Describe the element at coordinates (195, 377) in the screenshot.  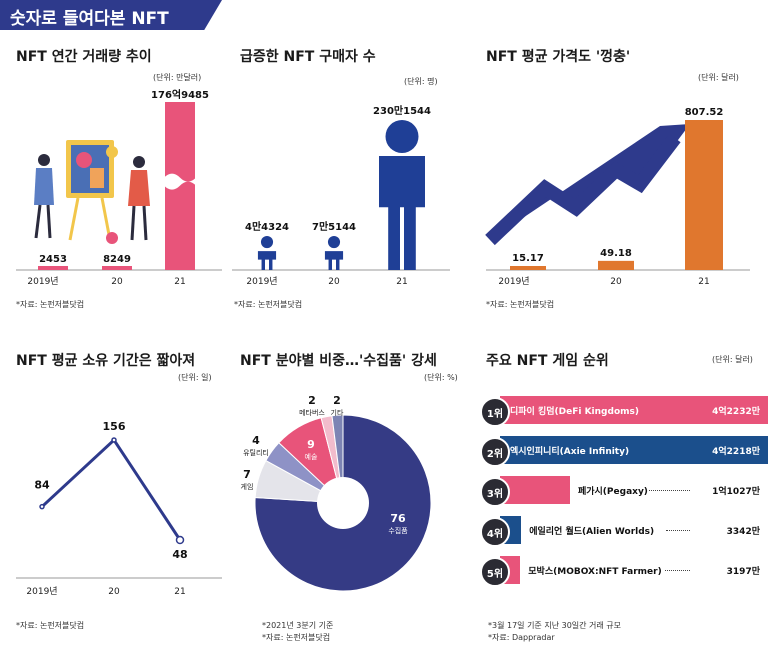
I see `panel4-unit: (단위: 일)` at that location.